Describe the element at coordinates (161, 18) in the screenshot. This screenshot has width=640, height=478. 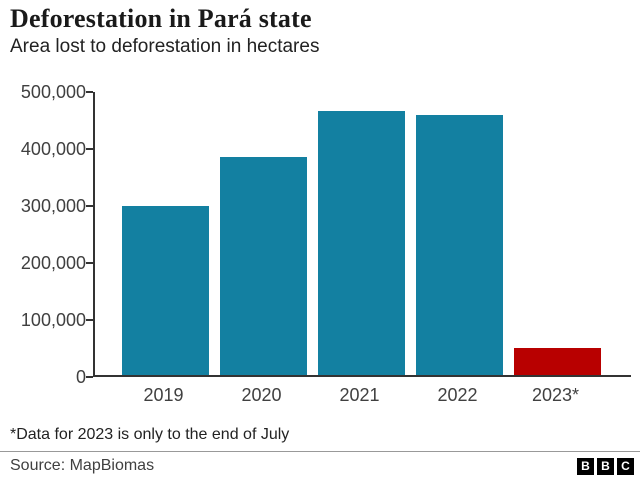
I see `chart-title: Deforestation in Pará state` at that location.